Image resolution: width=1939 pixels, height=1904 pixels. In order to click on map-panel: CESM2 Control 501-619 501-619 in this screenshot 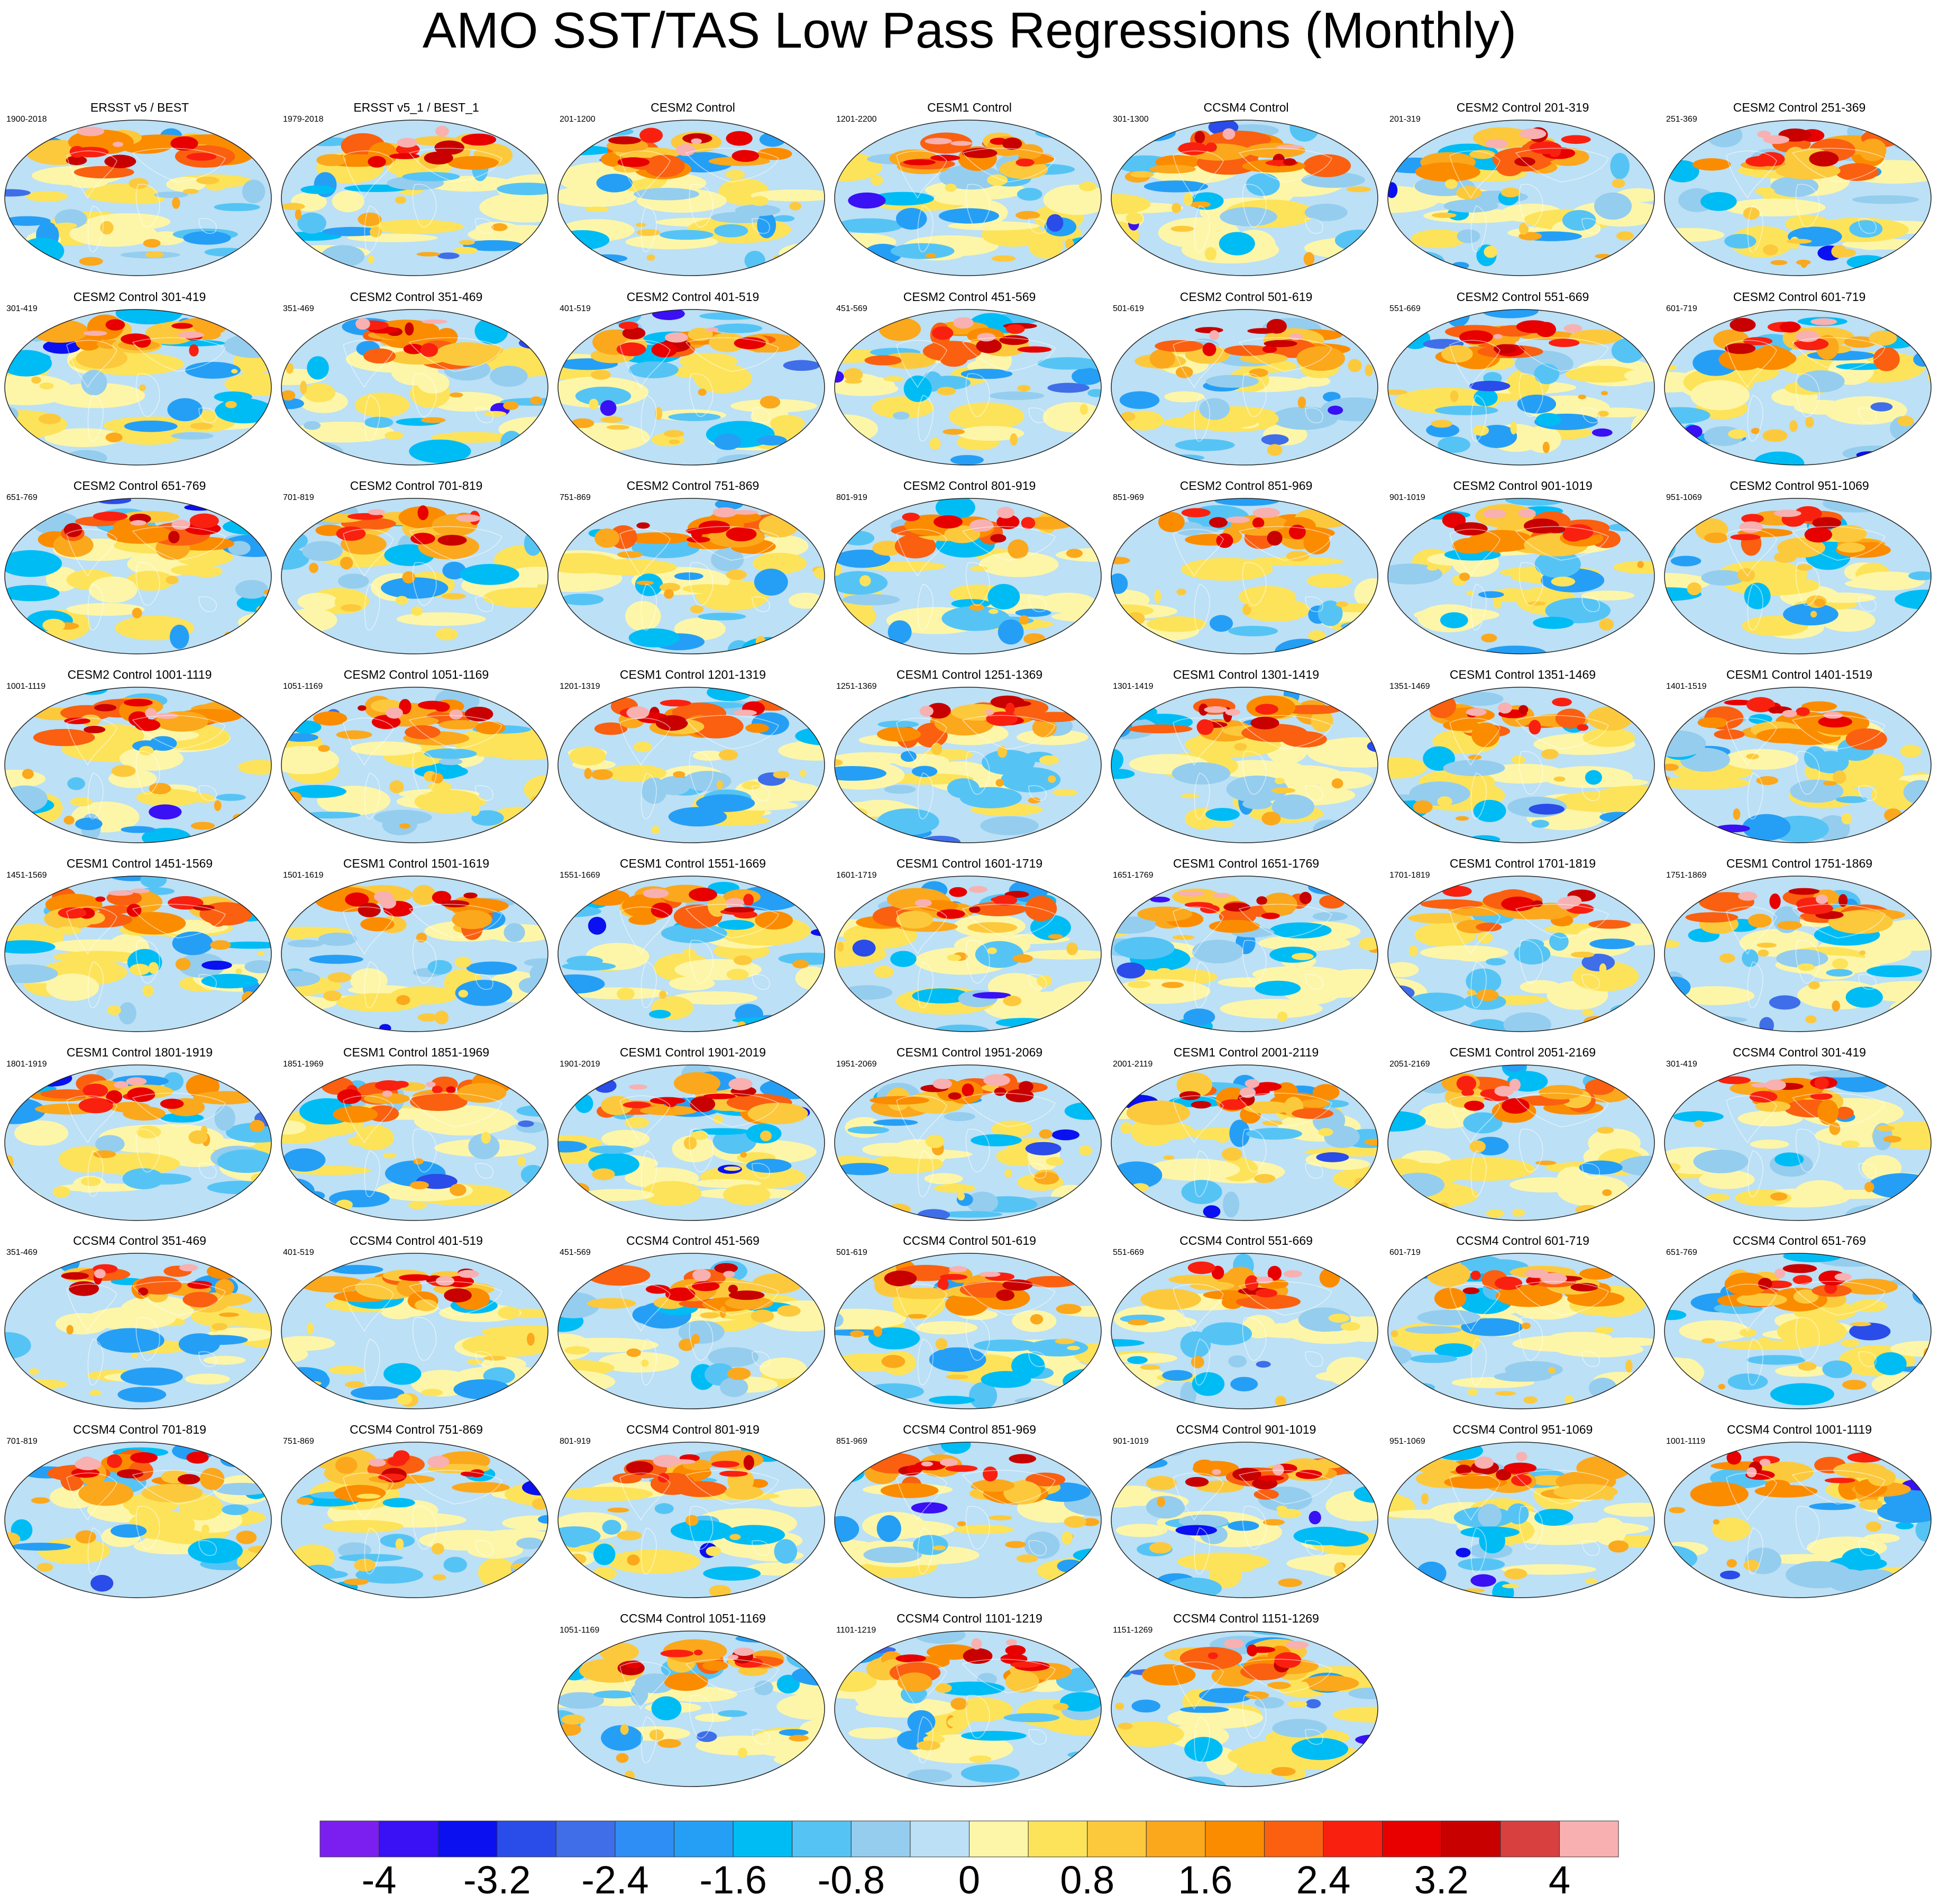, I will do `click(1246, 380)`.